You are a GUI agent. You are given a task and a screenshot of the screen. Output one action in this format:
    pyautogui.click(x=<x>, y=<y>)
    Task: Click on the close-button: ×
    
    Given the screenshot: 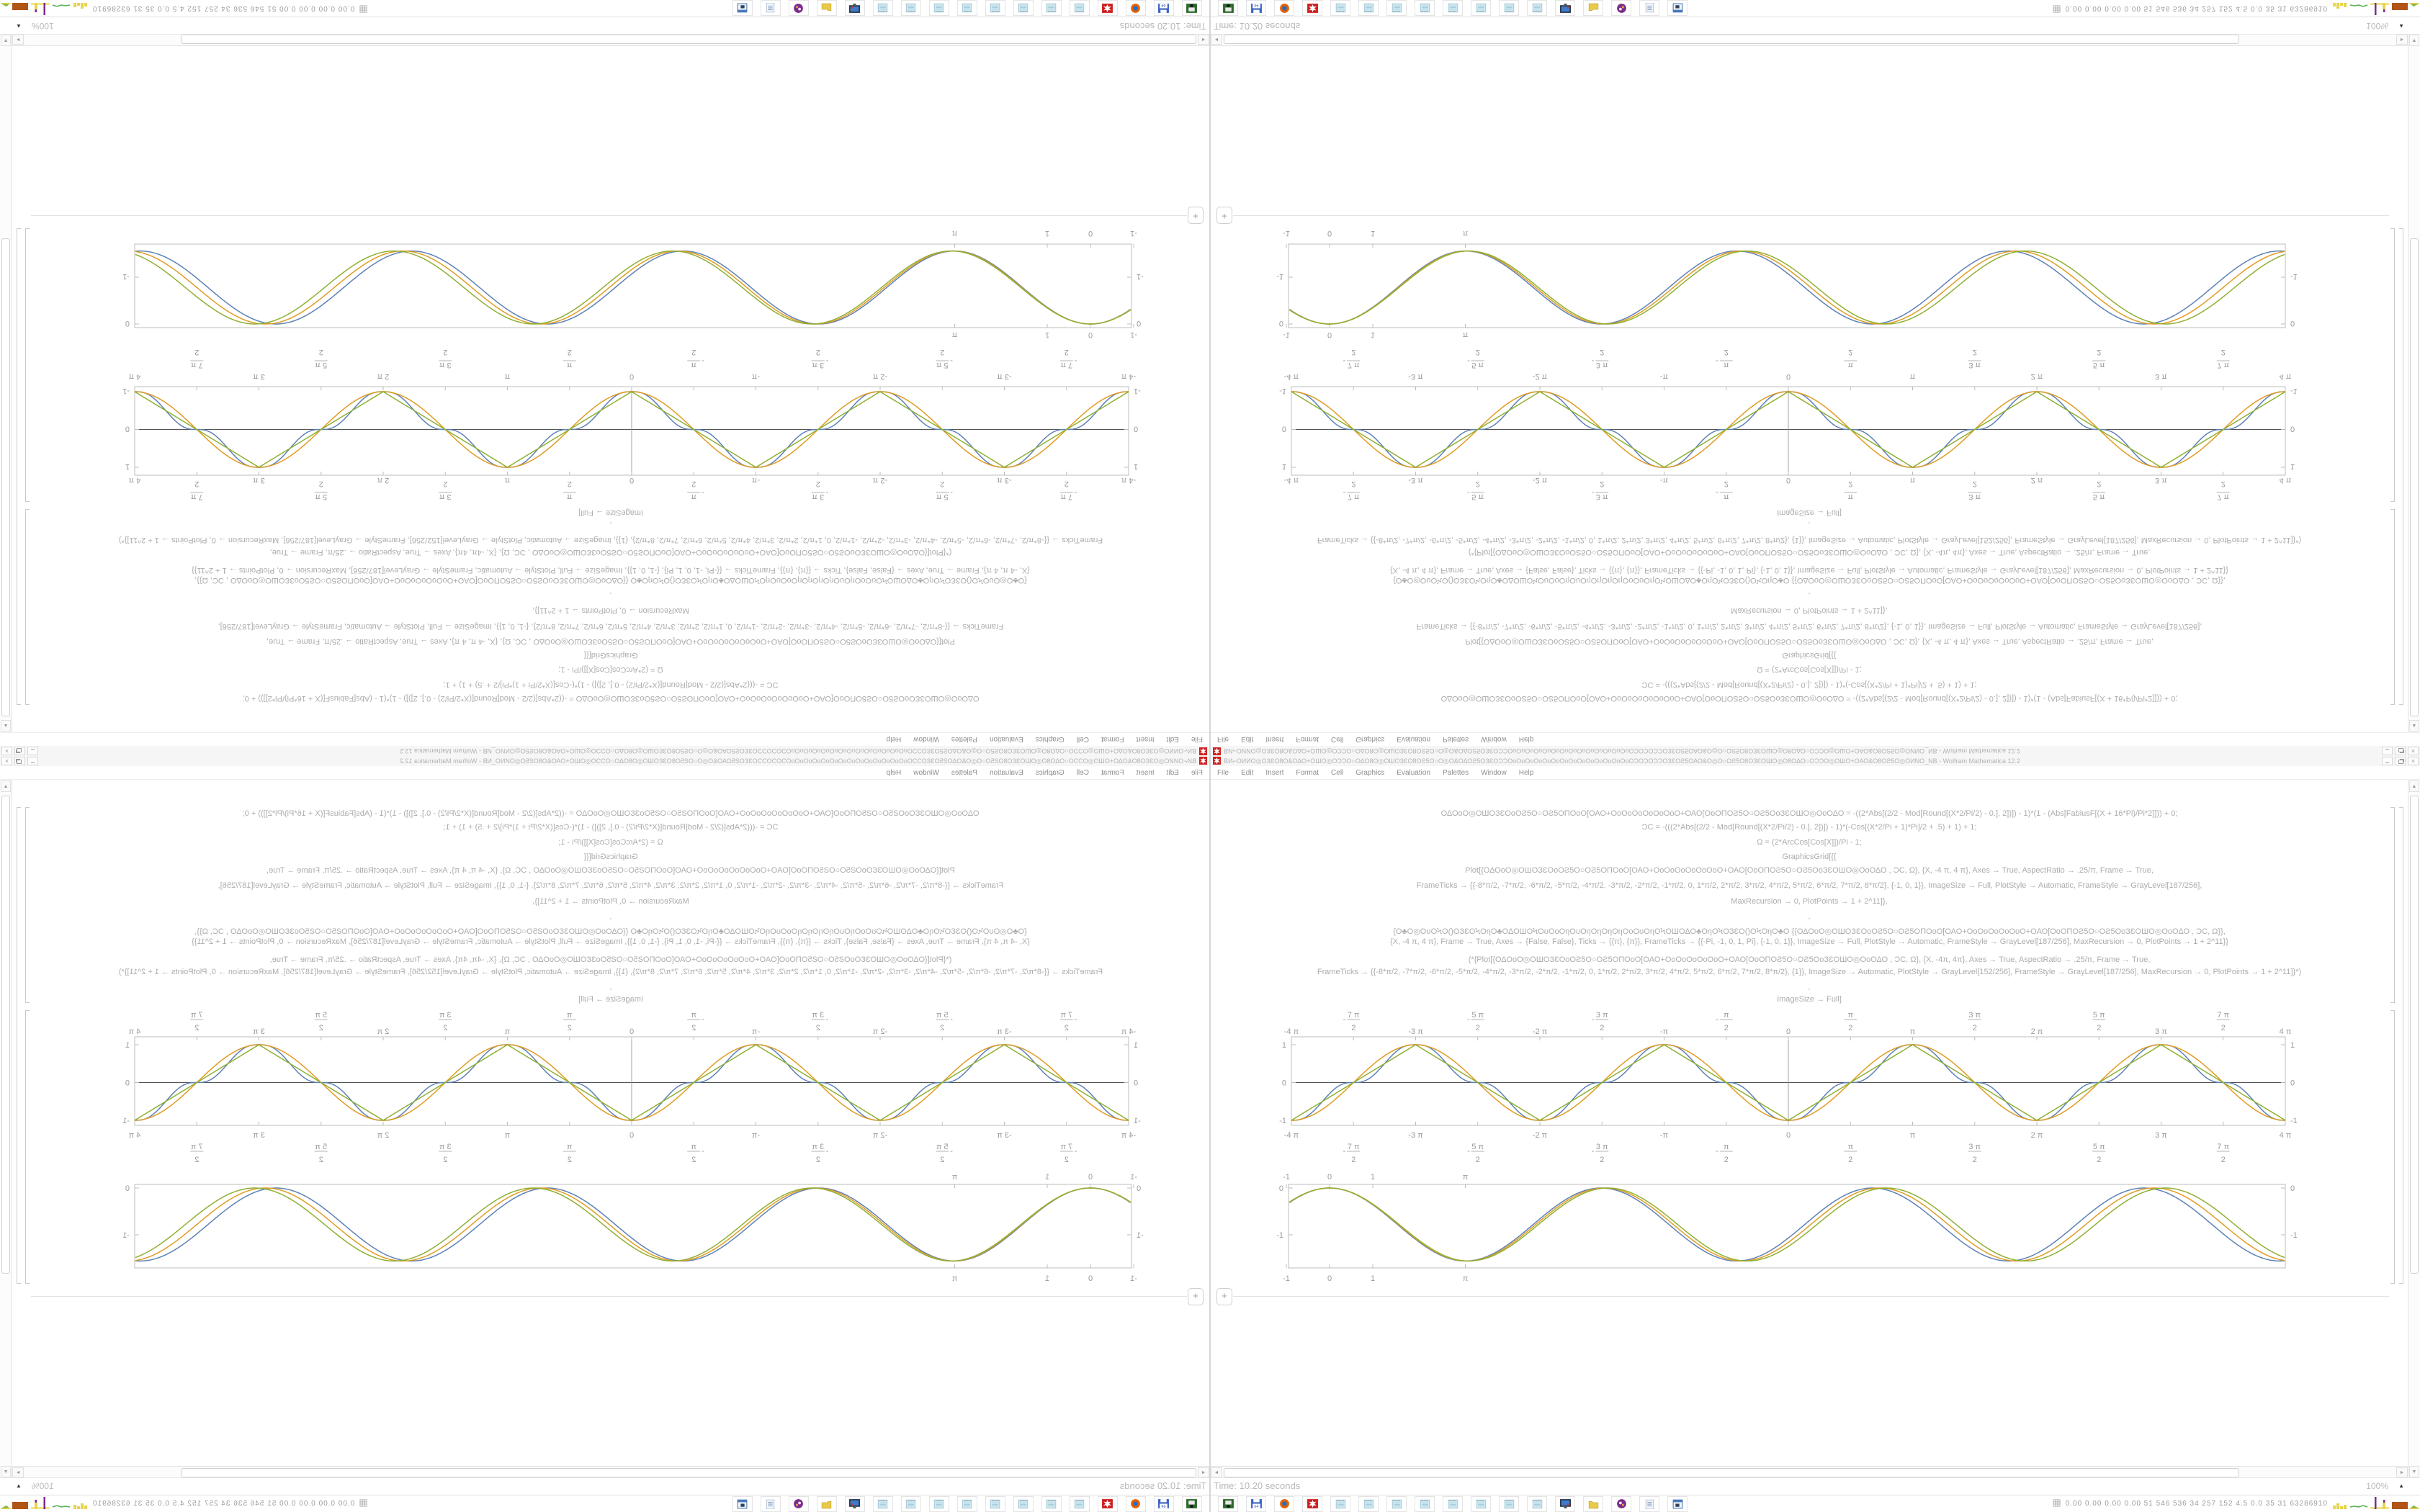 What is the action you would take?
    pyautogui.click(x=7, y=751)
    